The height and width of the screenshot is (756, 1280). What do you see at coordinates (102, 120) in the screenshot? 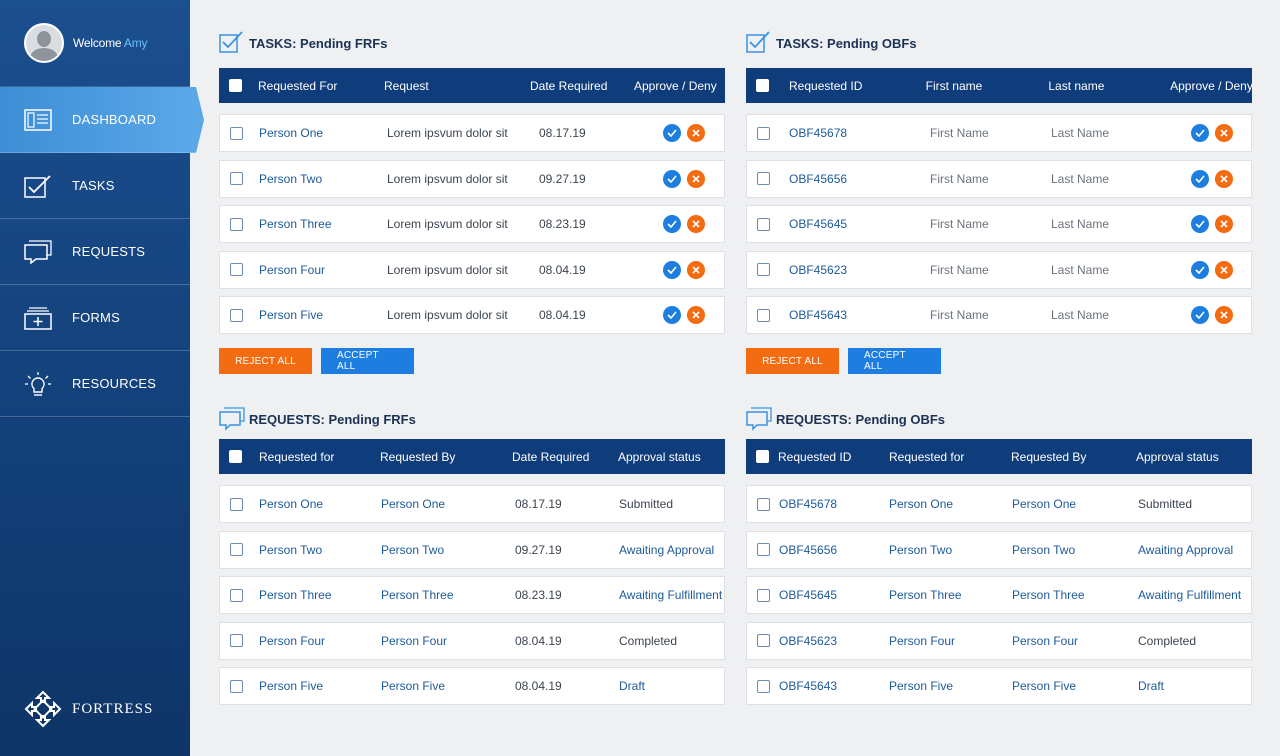
I see `nav-item-dashboard: DASHBOARD` at bounding box center [102, 120].